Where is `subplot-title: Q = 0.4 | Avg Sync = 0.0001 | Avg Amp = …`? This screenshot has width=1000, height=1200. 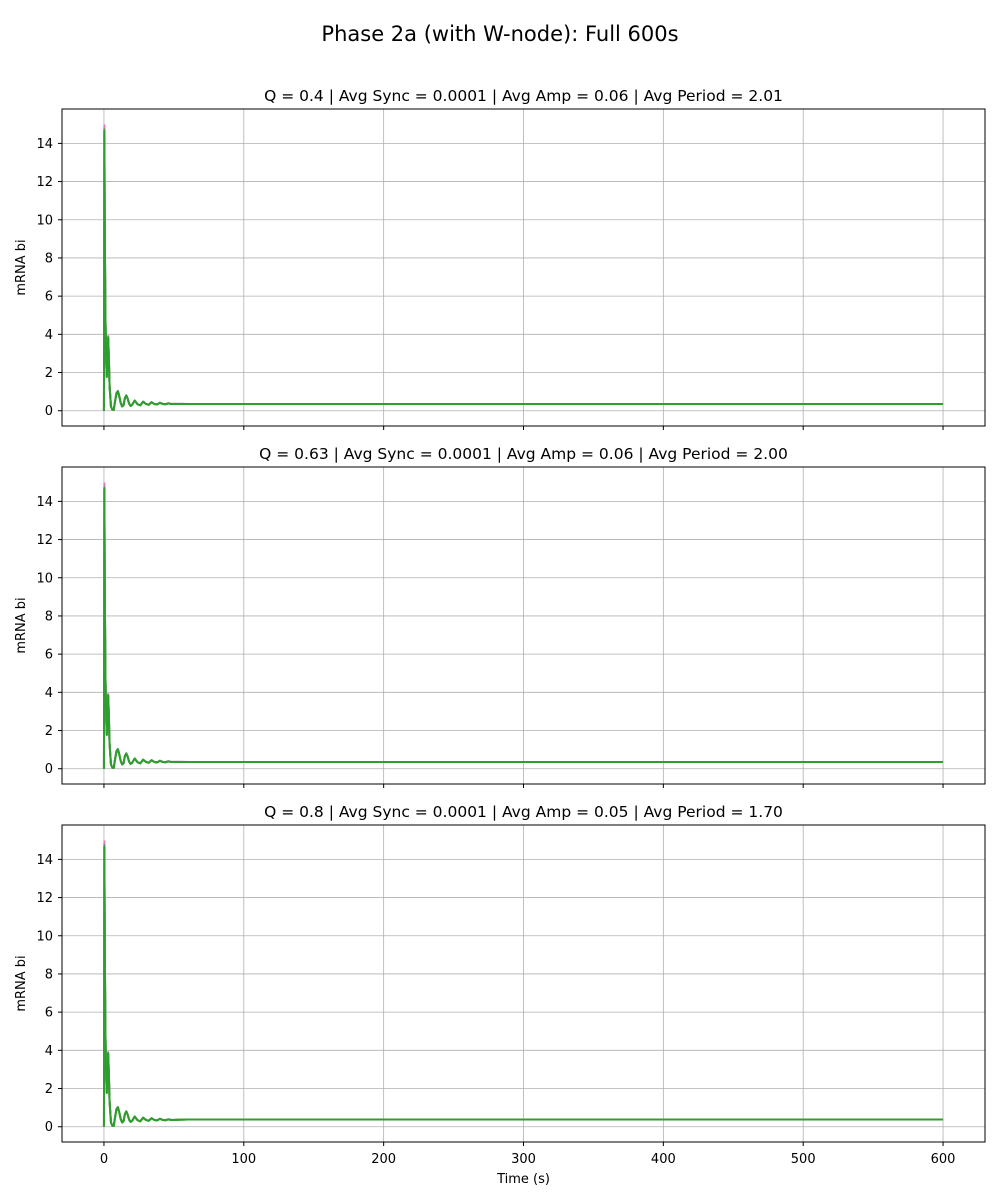
subplot-title: Q = 0.4 | Avg Sync = 0.0001 | Avg Amp = … is located at coordinates (523, 96).